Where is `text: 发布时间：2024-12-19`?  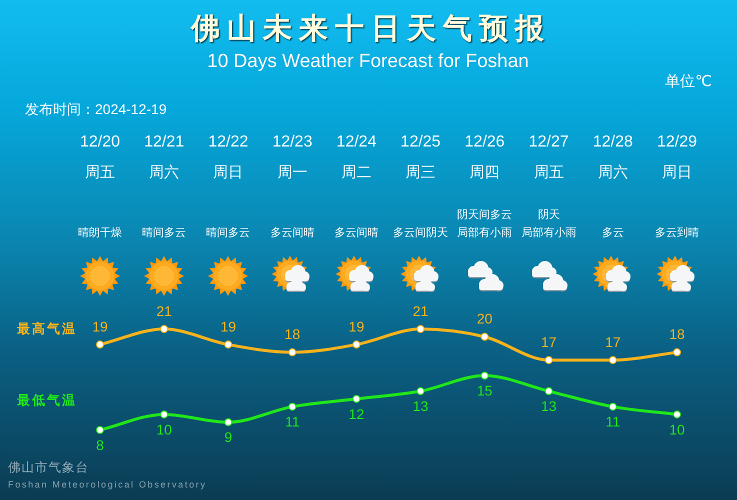
text: 发布时间：2024-12-19 is located at coordinates (96, 108).